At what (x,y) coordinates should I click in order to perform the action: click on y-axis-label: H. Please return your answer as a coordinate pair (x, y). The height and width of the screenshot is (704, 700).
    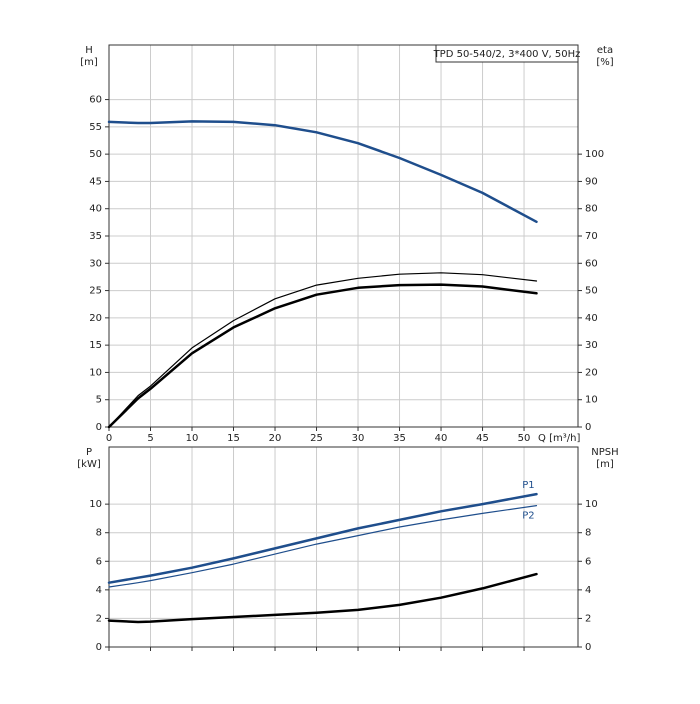
    Looking at the image, I should click on (89, 50).